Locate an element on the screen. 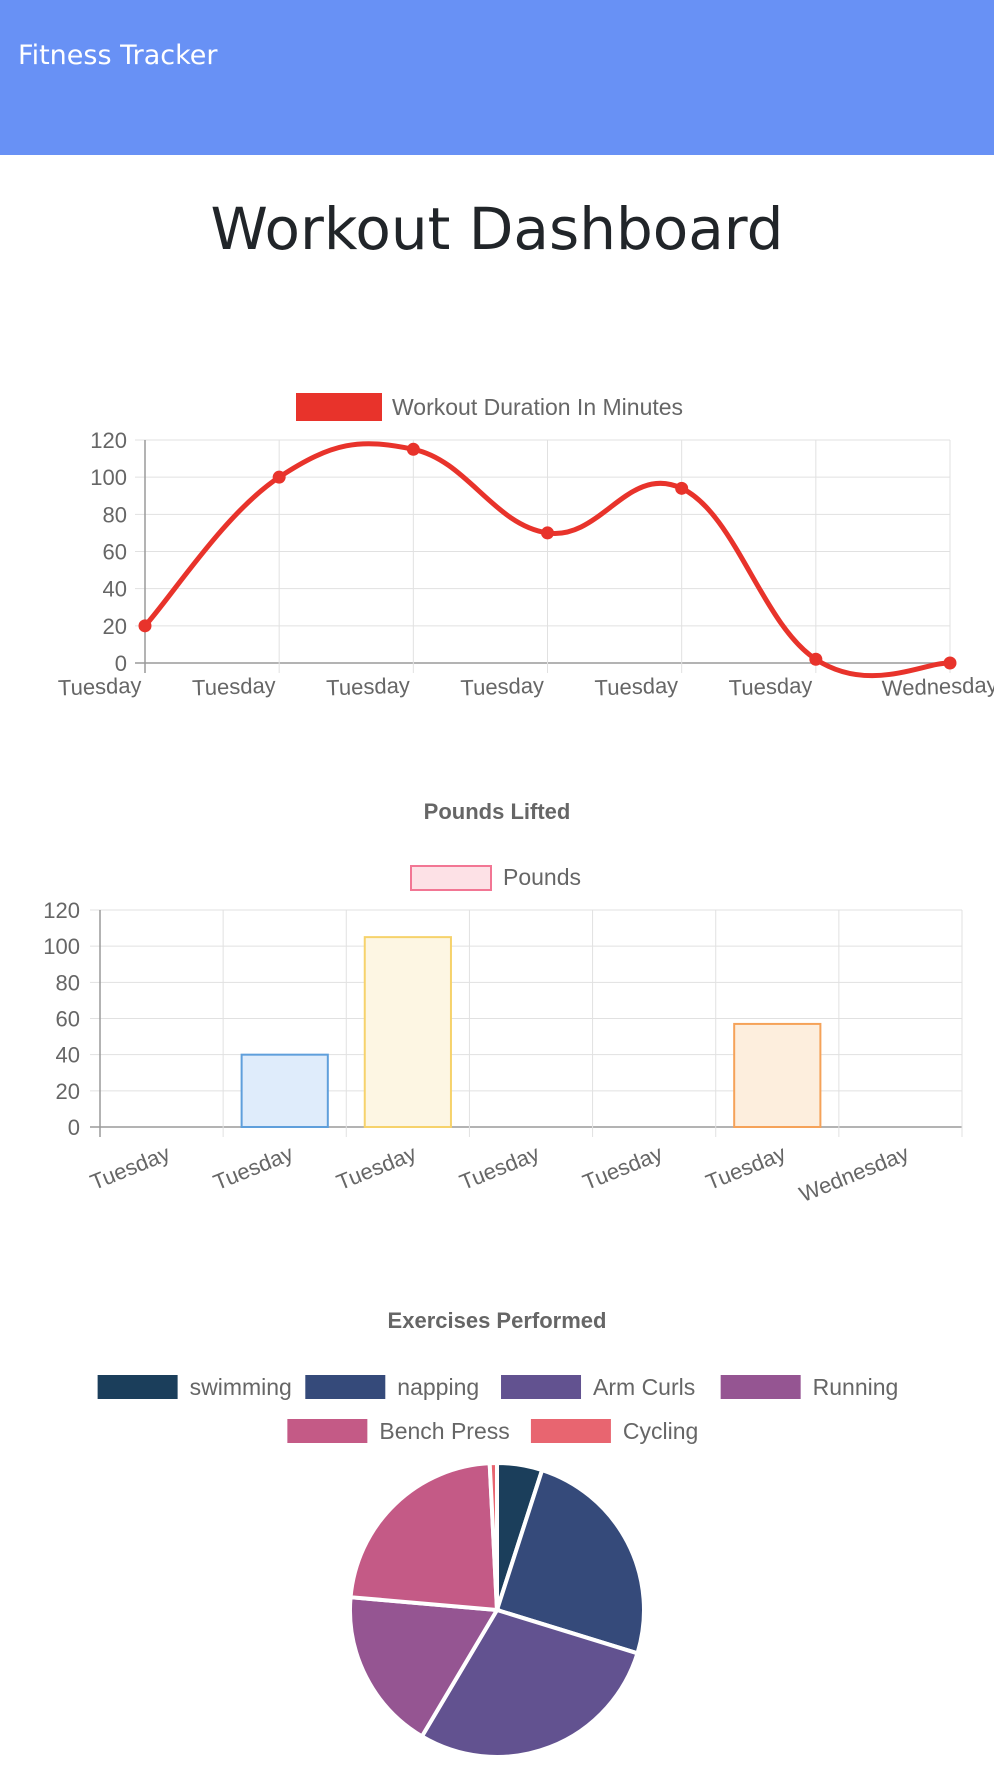 The height and width of the screenshot is (1770, 994). navbar: Fitness Tracker is located at coordinates (497, 77).